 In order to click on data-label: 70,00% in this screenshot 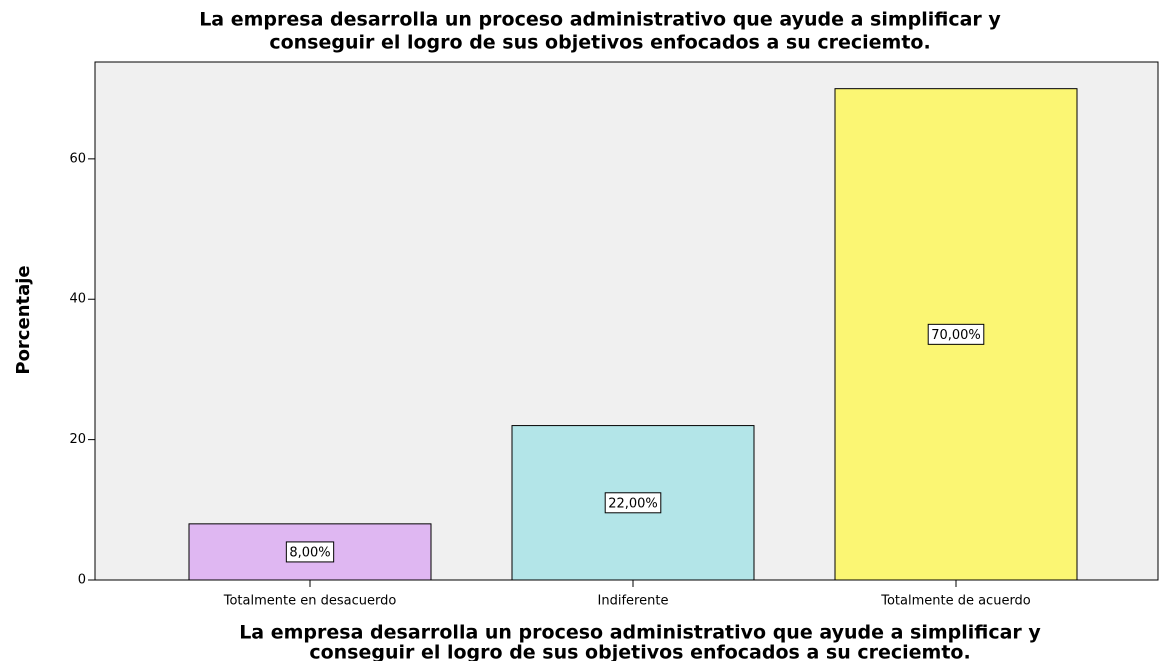, I will do `click(956, 335)`.